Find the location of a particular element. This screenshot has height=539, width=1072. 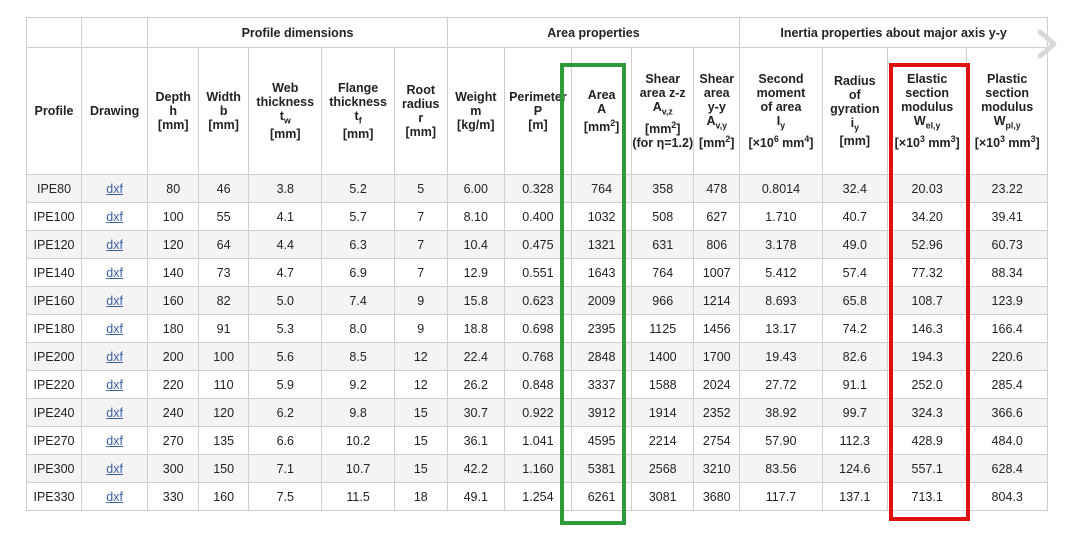

cell-shear-y: 3680 is located at coordinates (717, 496).